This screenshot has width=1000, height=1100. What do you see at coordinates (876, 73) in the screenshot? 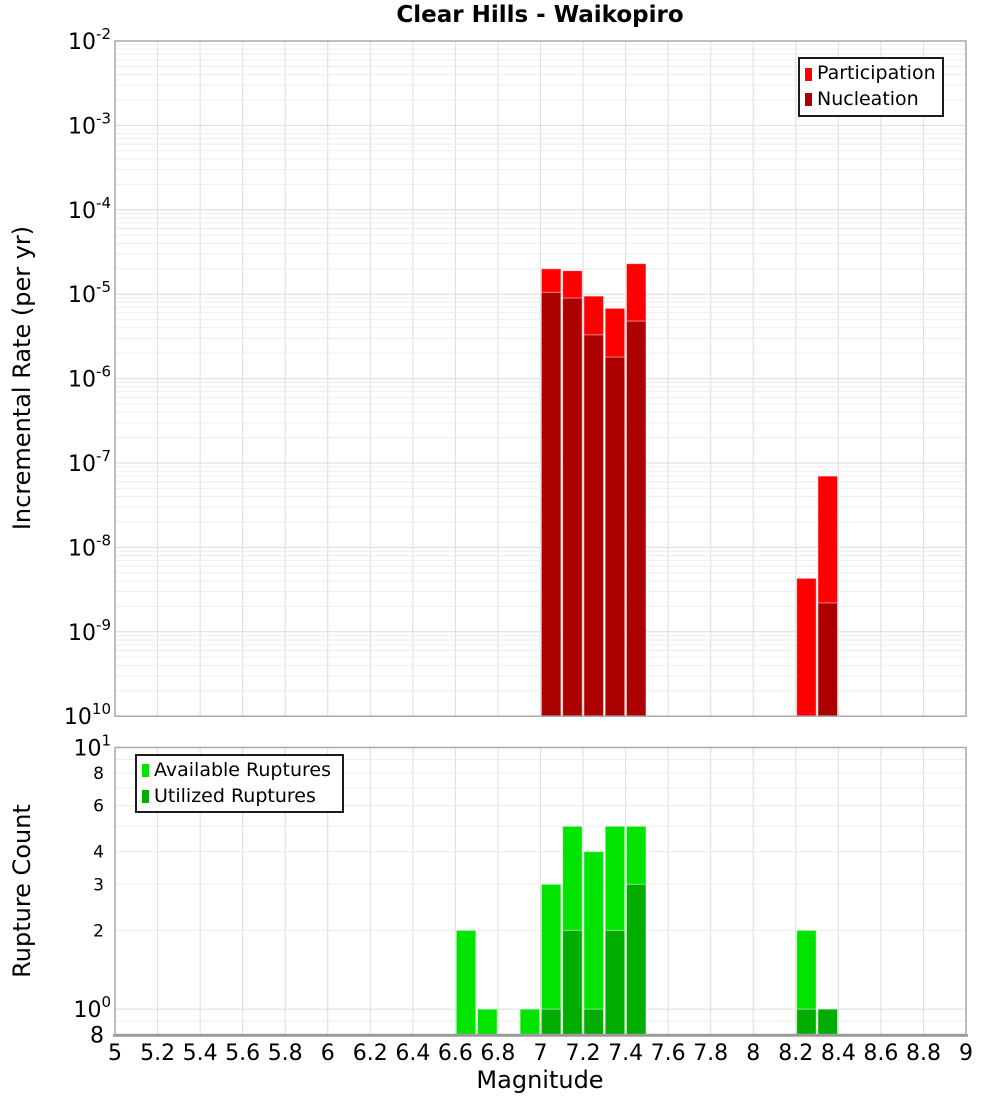
I see `legend-label-participation: Participation` at bounding box center [876, 73].